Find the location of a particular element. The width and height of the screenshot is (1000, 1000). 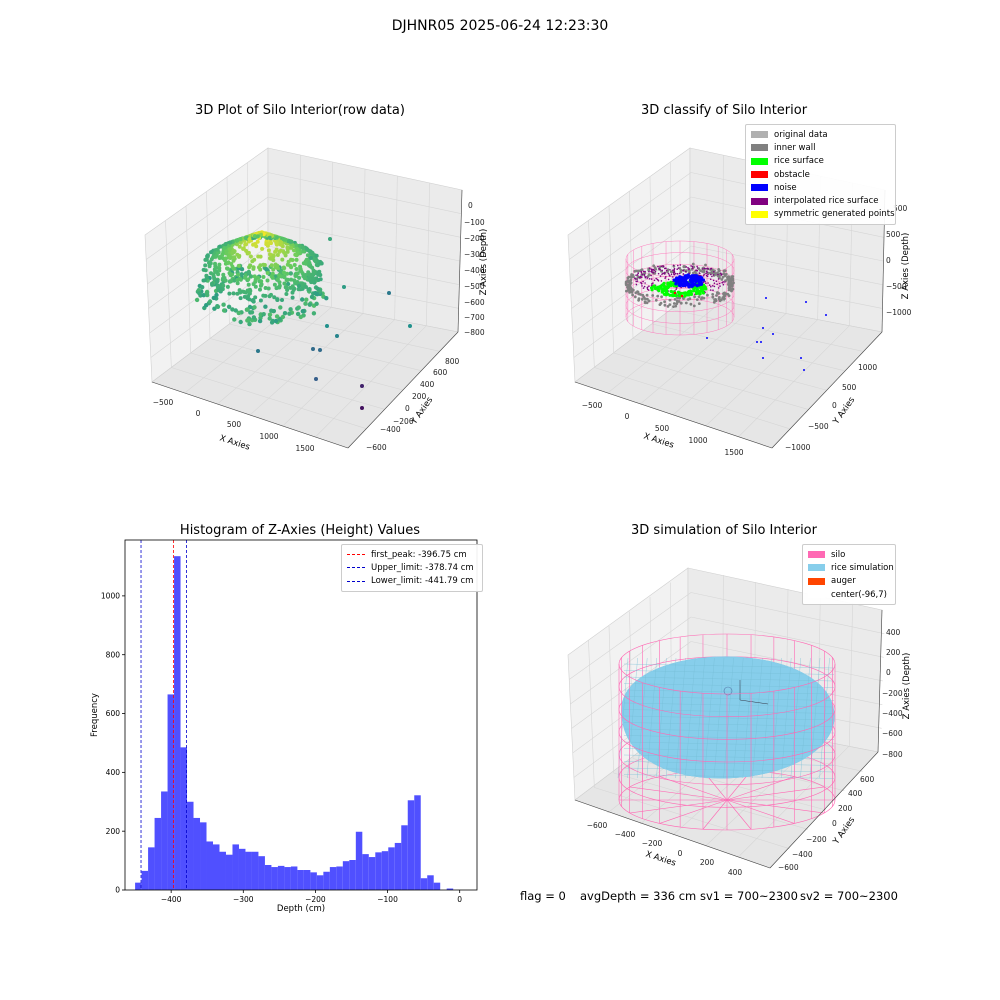

legend-label: inner wall is located at coordinates (795, 147).